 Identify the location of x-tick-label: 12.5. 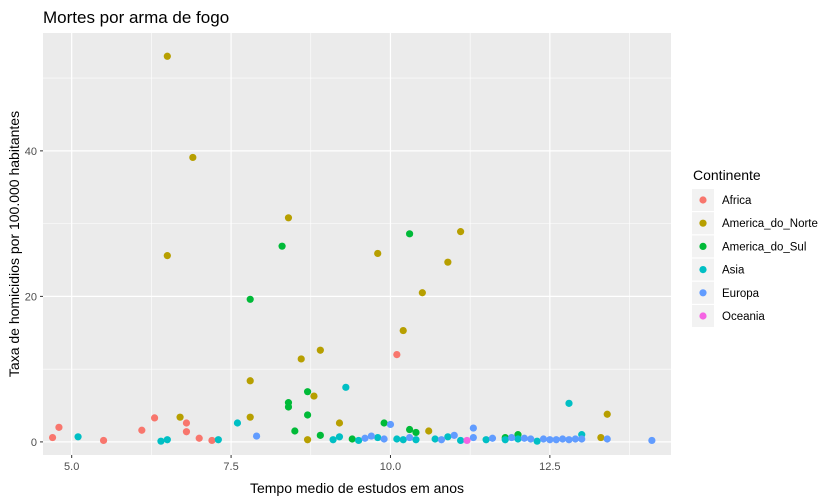
(549, 467).